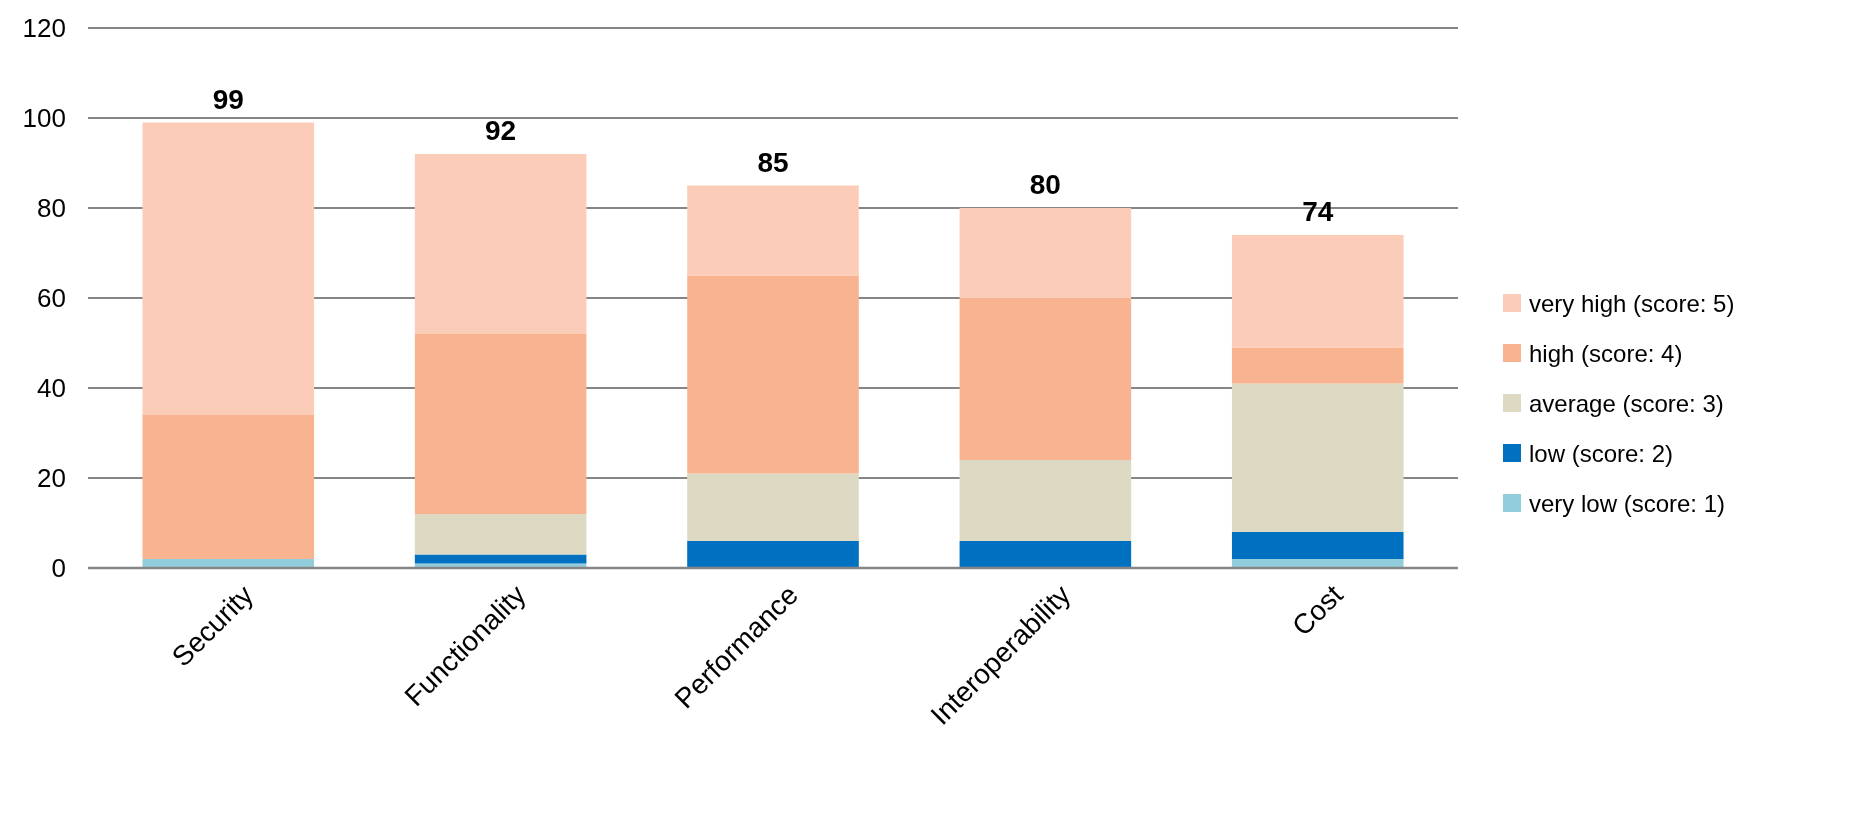 Image resolution: width=1873 pixels, height=819 pixels. I want to click on y-tick-label: 80, so click(51, 208).